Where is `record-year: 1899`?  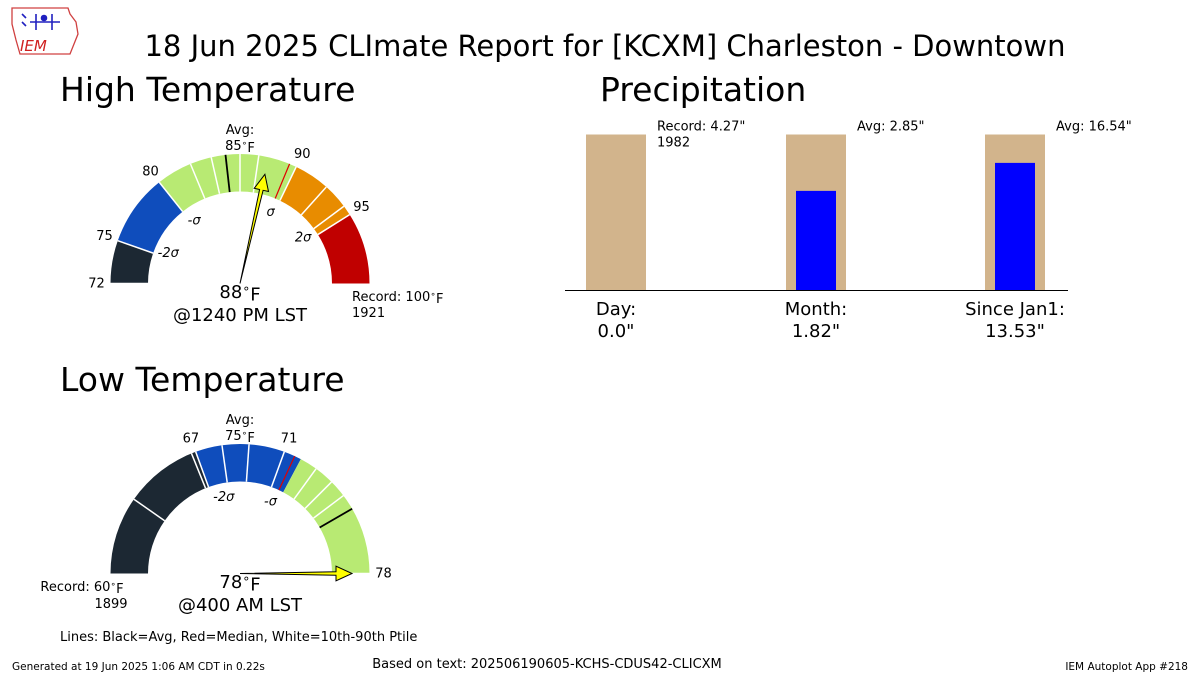
record-year: 1899 is located at coordinates (110, 604).